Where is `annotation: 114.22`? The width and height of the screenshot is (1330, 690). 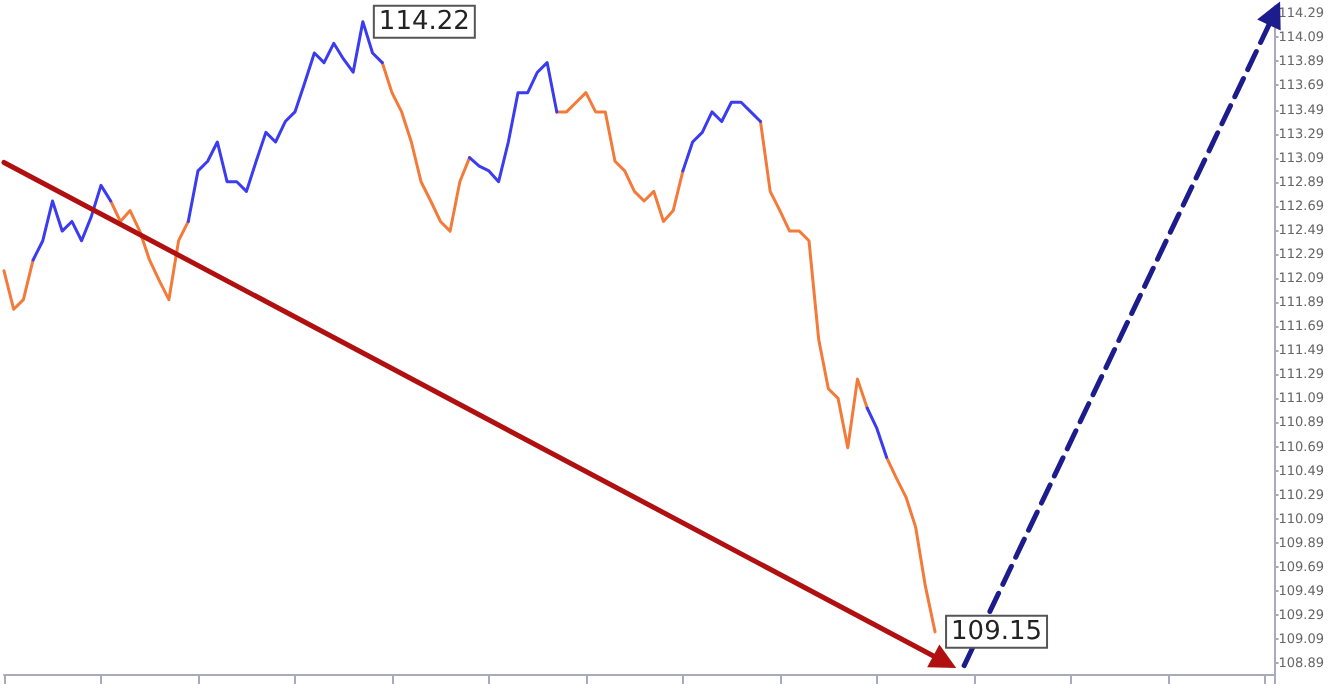
annotation: 114.22 is located at coordinates (424, 21).